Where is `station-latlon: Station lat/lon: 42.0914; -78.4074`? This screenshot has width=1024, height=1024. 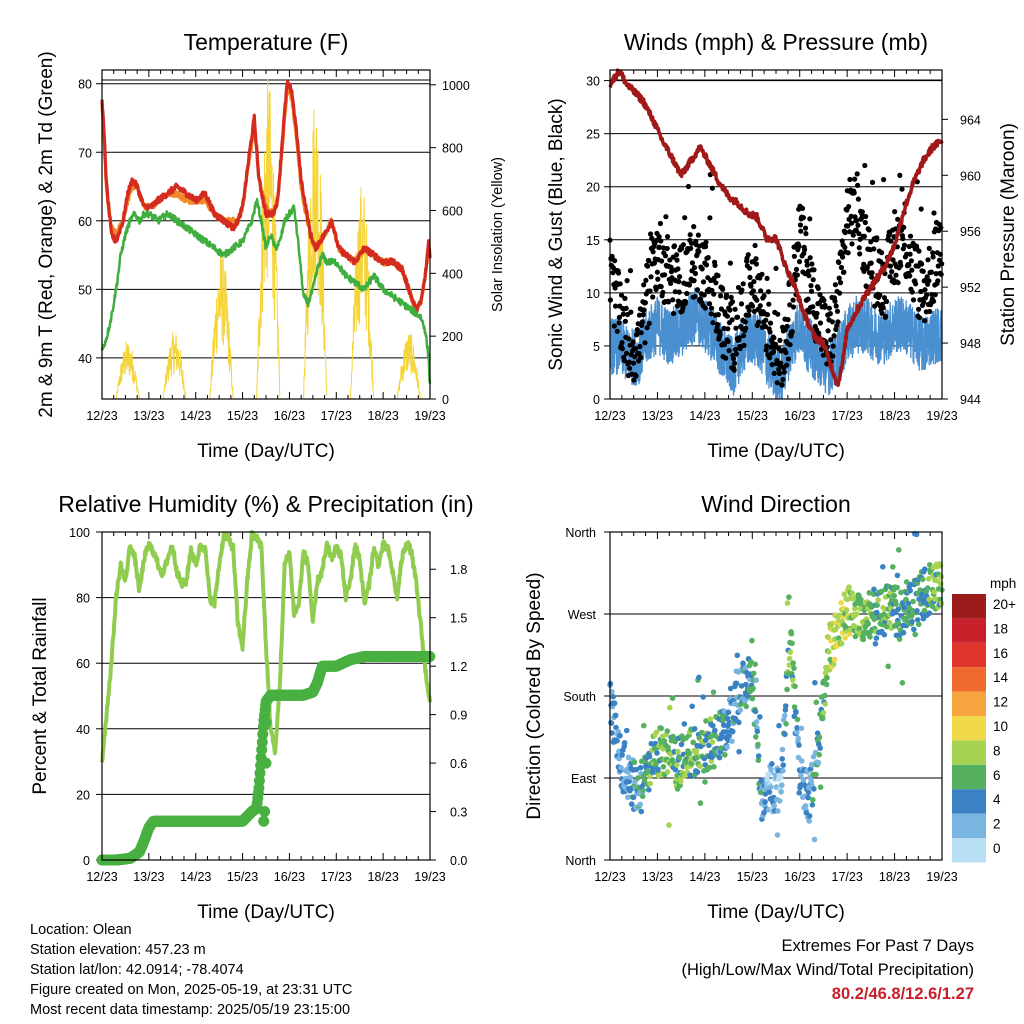
station-latlon: Station lat/lon: 42.0914; -78.4074 is located at coordinates (137, 970).